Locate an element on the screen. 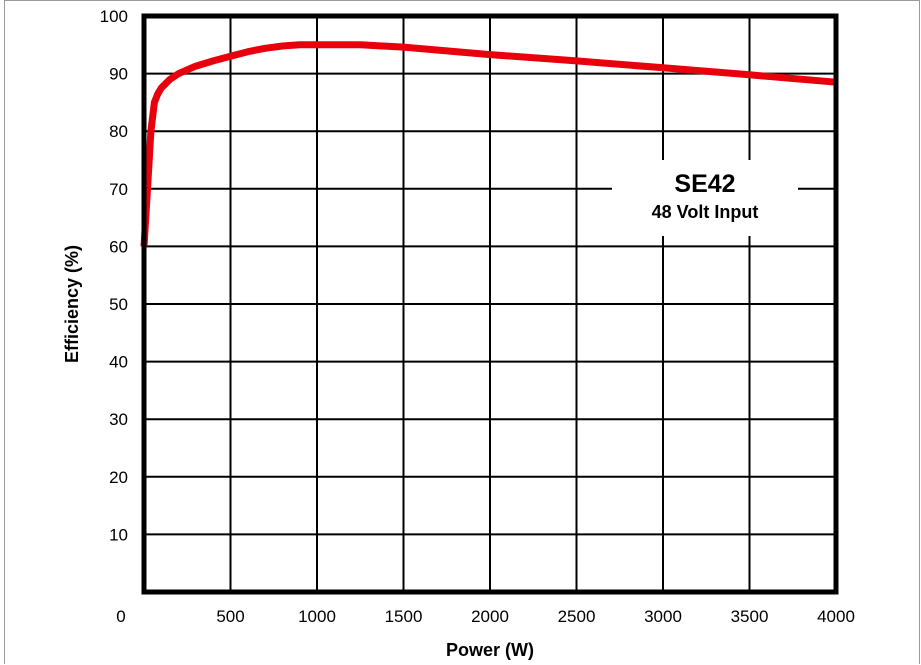 Image resolution: width=921 pixels, height=665 pixels. y-tick-label: 90 is located at coordinates (118, 74).